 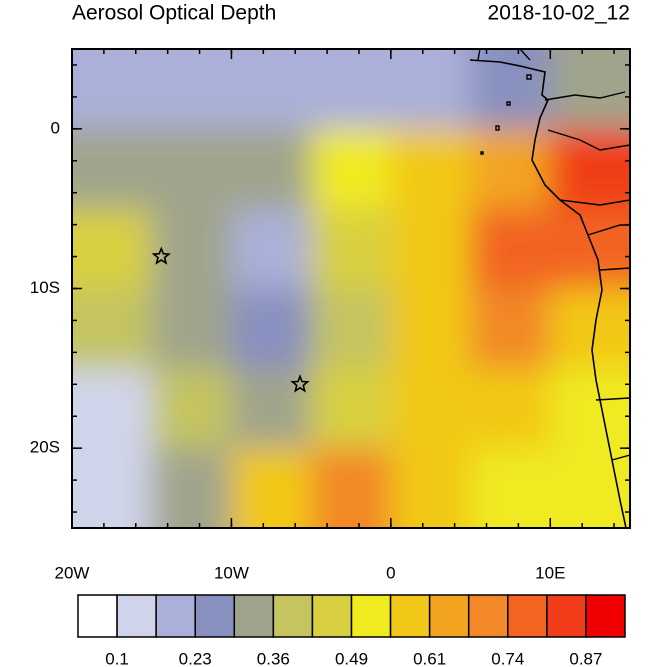 What do you see at coordinates (45, 287) in the screenshot?
I see `y-tick-label: 10S` at bounding box center [45, 287].